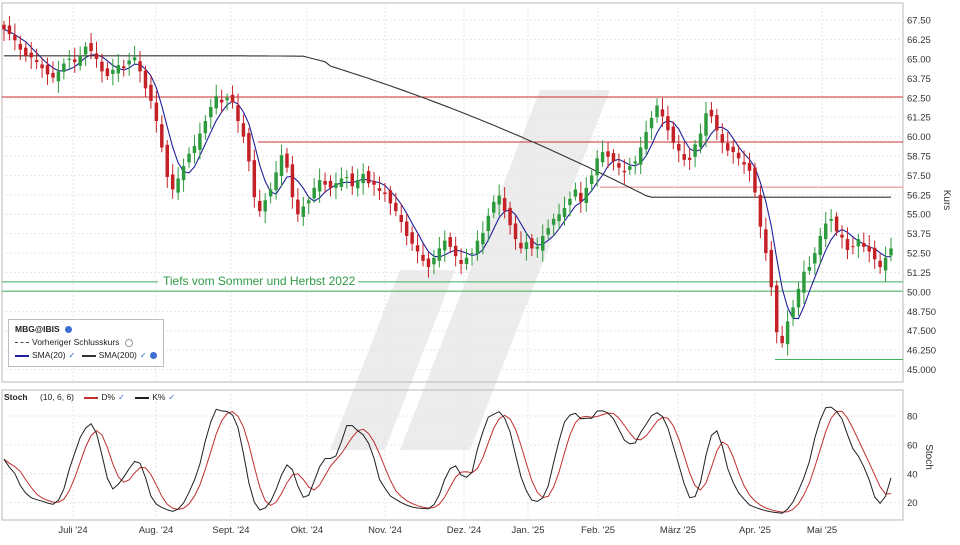 This screenshot has width=960, height=545. What do you see at coordinates (230, 530) in the screenshot?
I see `date-tick-label: Sept. '24` at bounding box center [230, 530].